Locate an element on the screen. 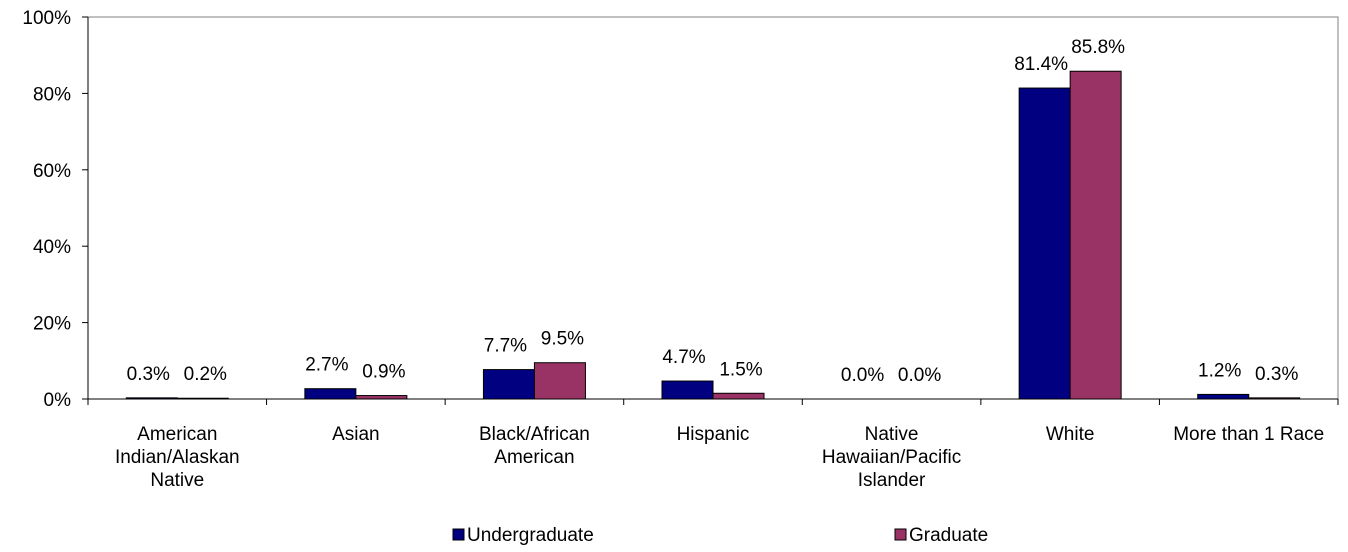  data-label-graduate-3: 1.5% is located at coordinates (740, 369).